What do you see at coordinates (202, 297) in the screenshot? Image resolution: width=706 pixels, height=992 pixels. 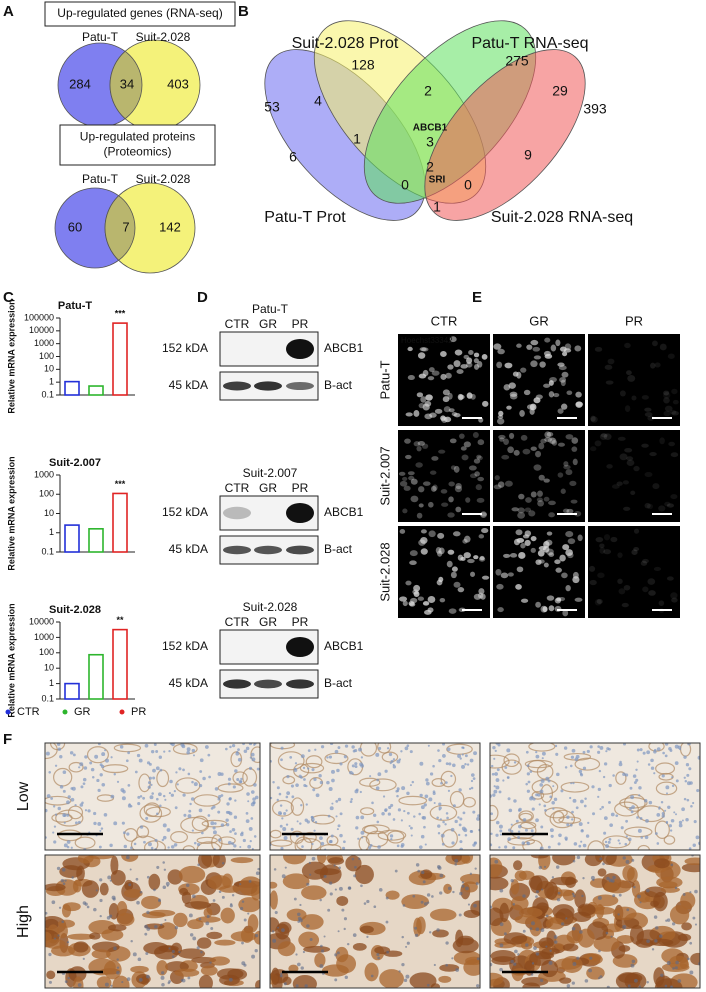 I see `panel-label: D` at bounding box center [202, 297].